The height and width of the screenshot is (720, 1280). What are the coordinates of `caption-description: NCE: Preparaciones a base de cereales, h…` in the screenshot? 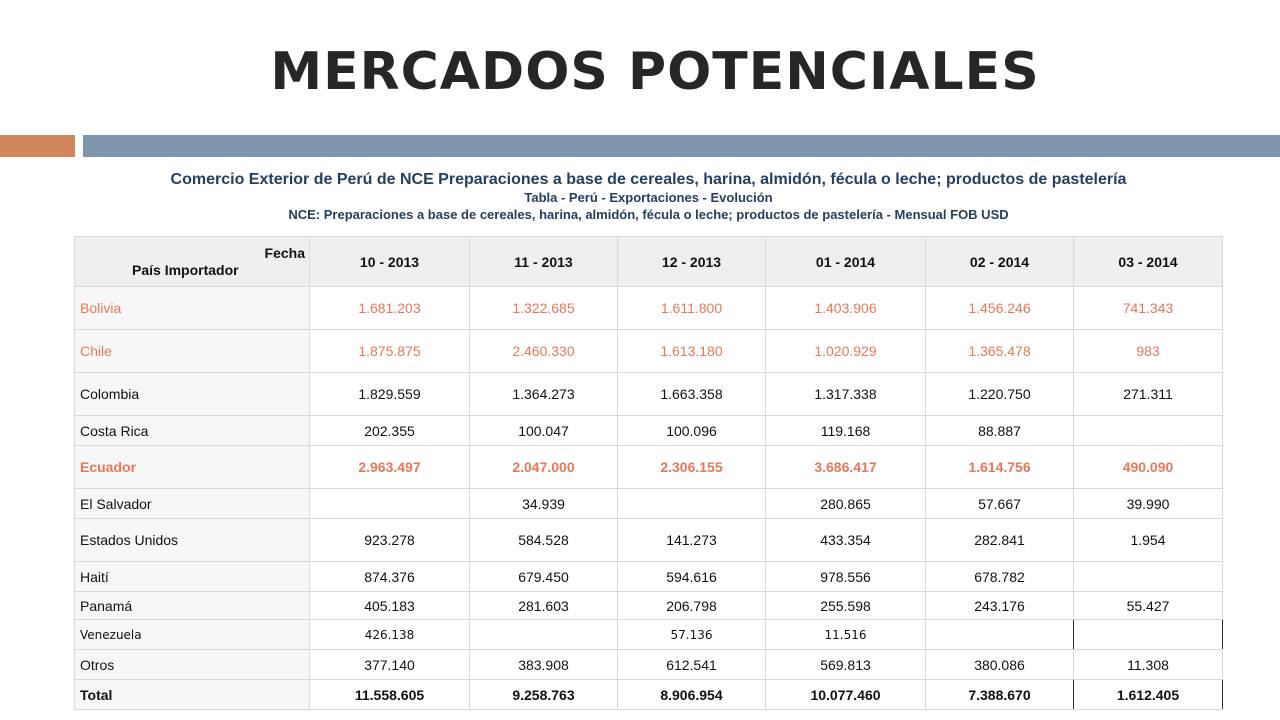 It's located at (648, 214).